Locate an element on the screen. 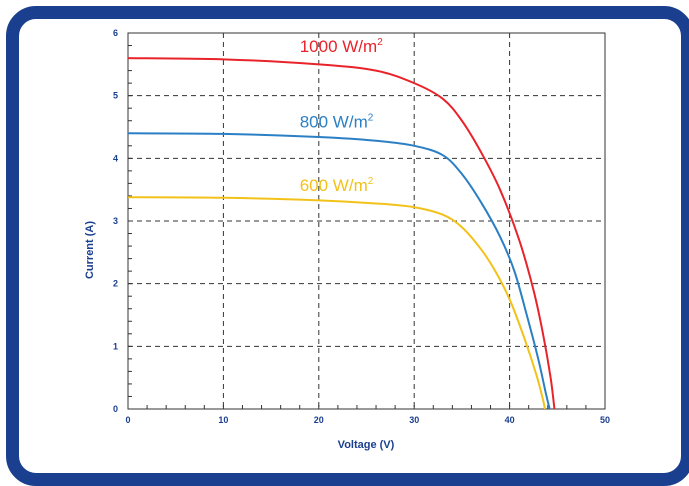 The width and height of the screenshot is (689, 486). x-tick-label: 30 is located at coordinates (414, 420).